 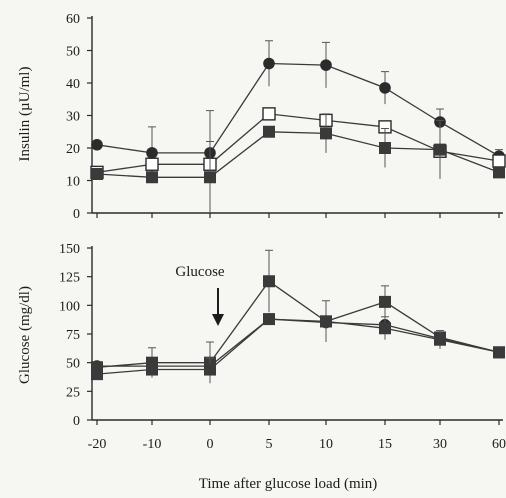 What do you see at coordinates (269, 444) in the screenshot?
I see `x-tick-label: 5` at bounding box center [269, 444].